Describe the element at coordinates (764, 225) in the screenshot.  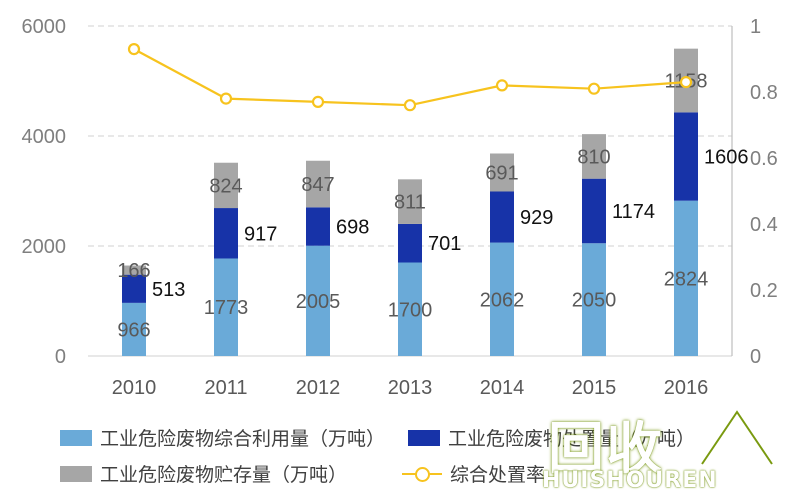
I see `y-right-tick-label: 0.4` at that location.